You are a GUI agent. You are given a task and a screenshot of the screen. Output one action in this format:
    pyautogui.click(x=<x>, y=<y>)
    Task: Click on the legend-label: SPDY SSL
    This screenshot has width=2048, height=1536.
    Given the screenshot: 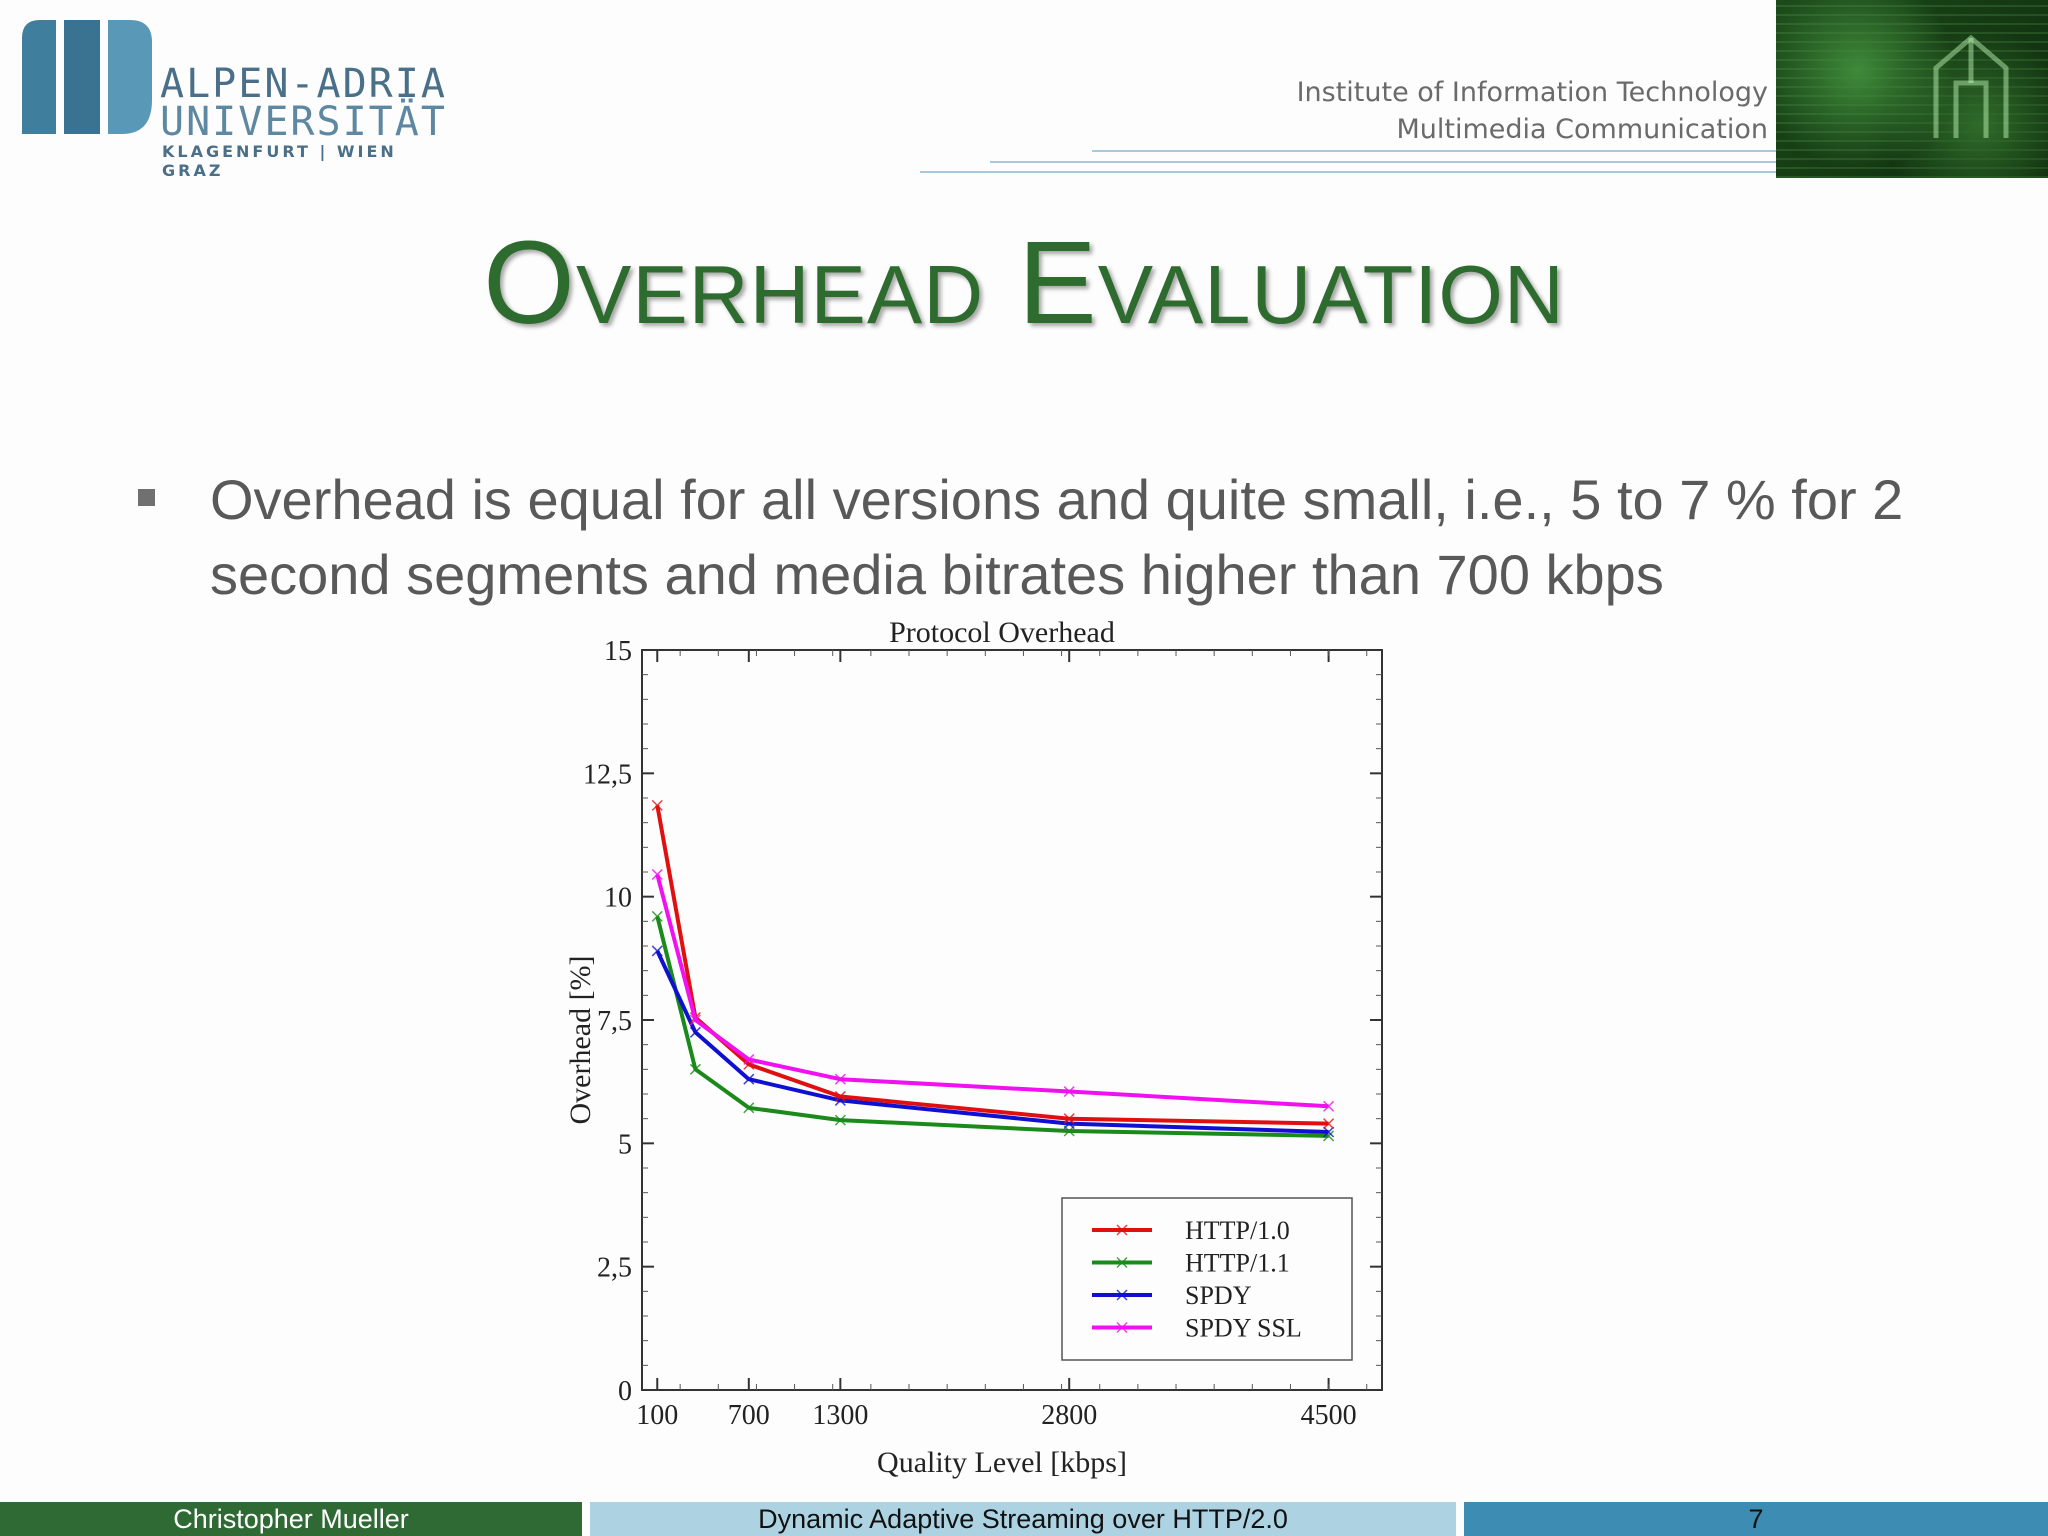 What is the action you would take?
    pyautogui.click(x=1243, y=1328)
    